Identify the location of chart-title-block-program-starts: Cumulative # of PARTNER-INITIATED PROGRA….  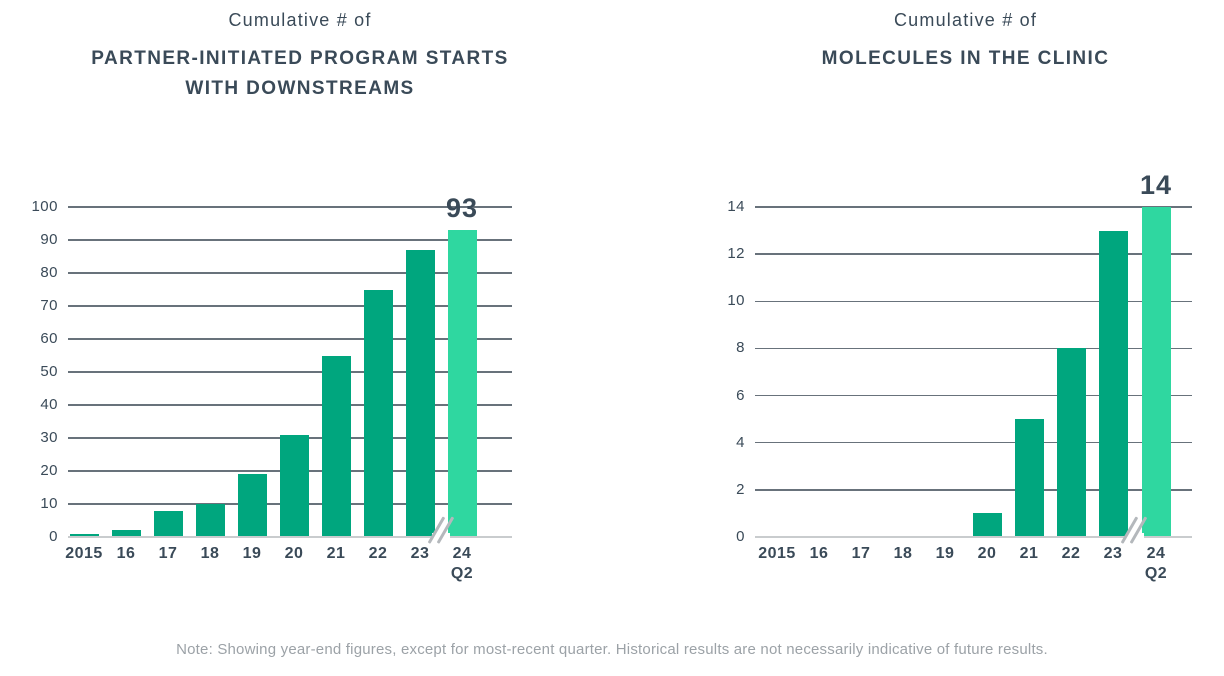
(300, 57).